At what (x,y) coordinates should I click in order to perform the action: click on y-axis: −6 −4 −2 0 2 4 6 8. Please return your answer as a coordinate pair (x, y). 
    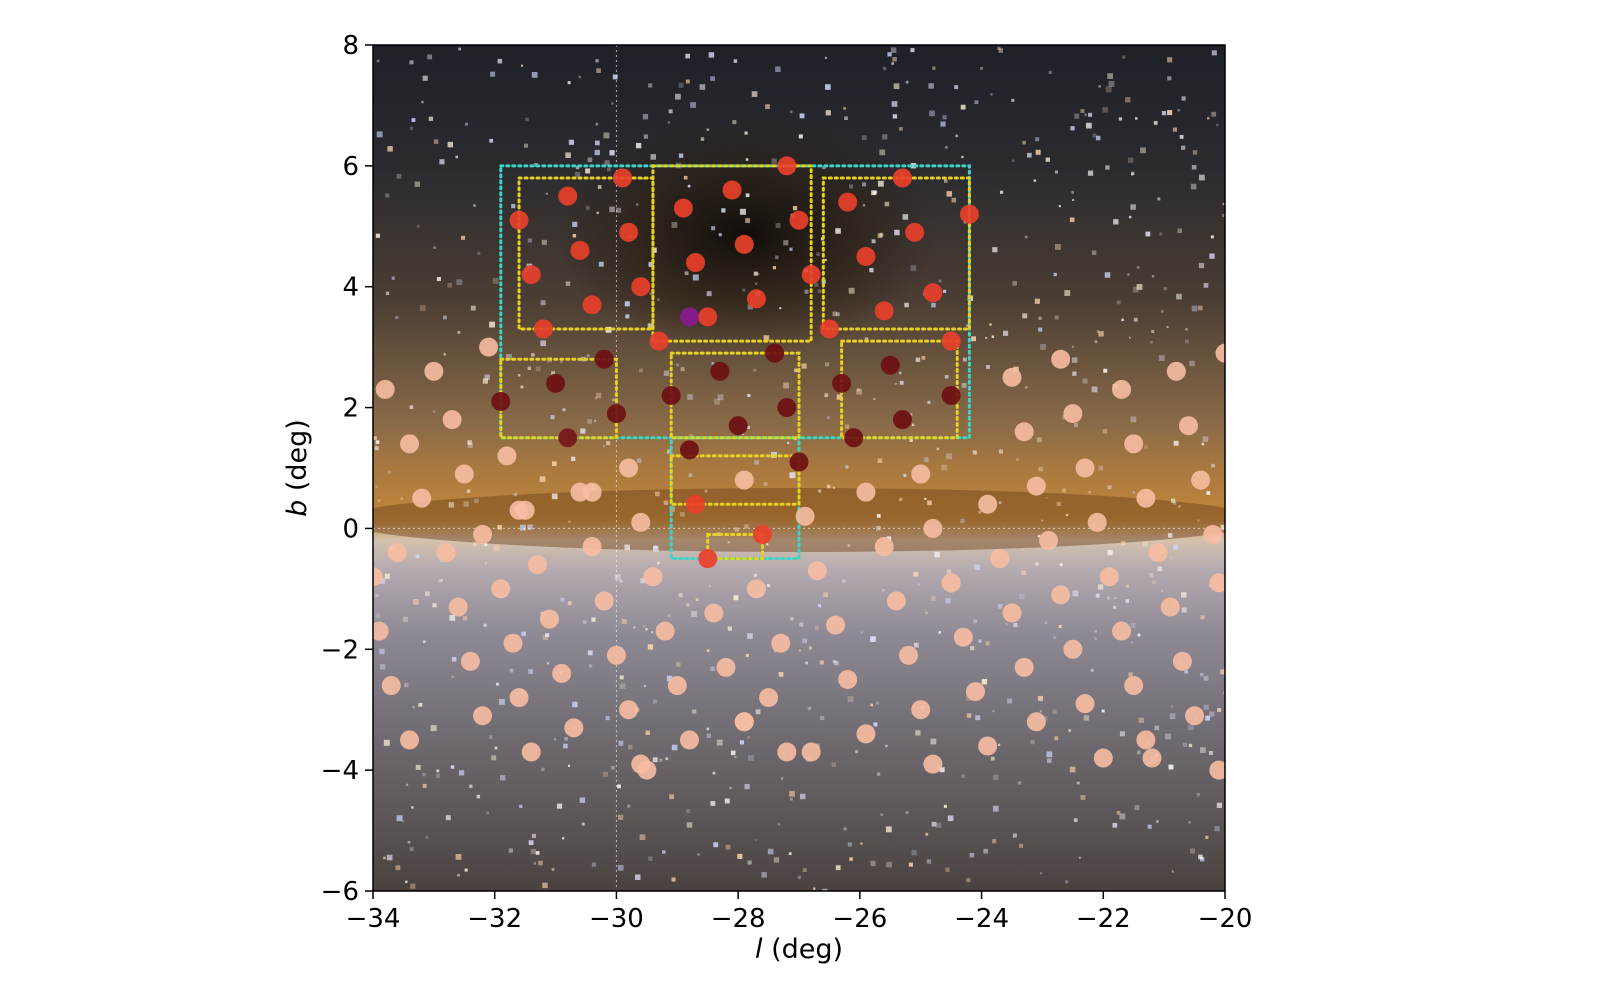
    Looking at the image, I should click on (347, 469).